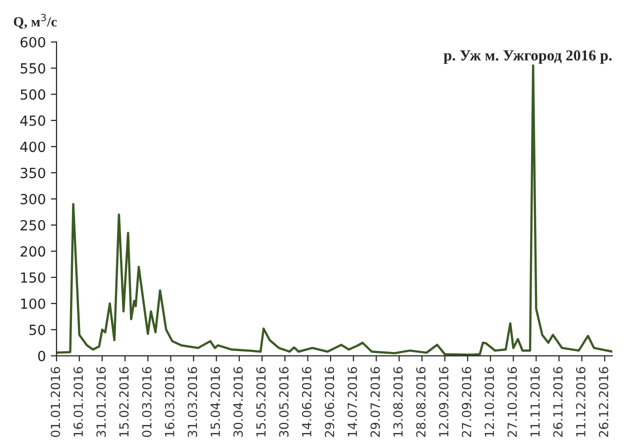  What do you see at coordinates (42, 356) in the screenshot?
I see `y-tick-label: 0` at bounding box center [42, 356].